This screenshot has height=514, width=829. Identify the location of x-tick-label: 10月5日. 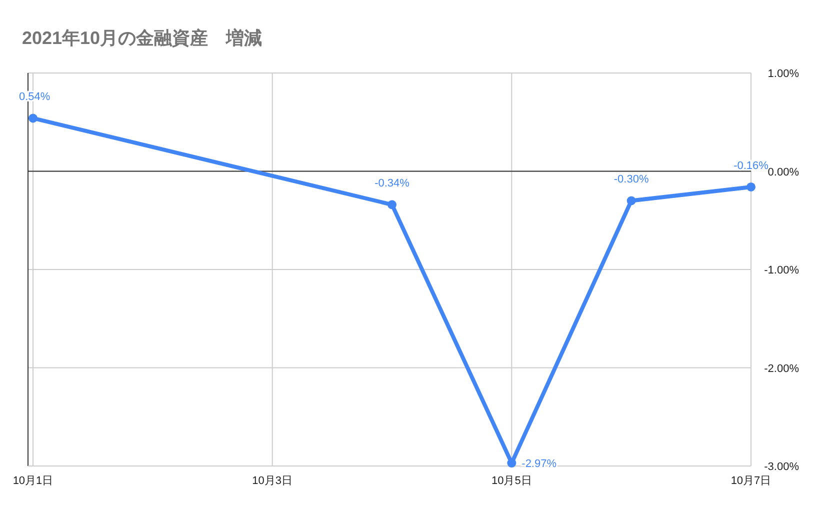
(511, 481).